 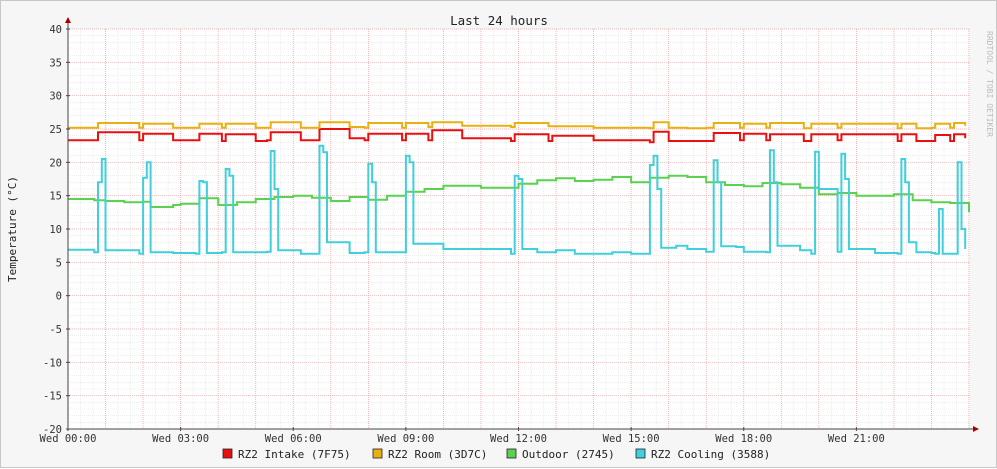 I want to click on legend-label-0: RZ2 Intake (7F75), so click(x=294, y=454).